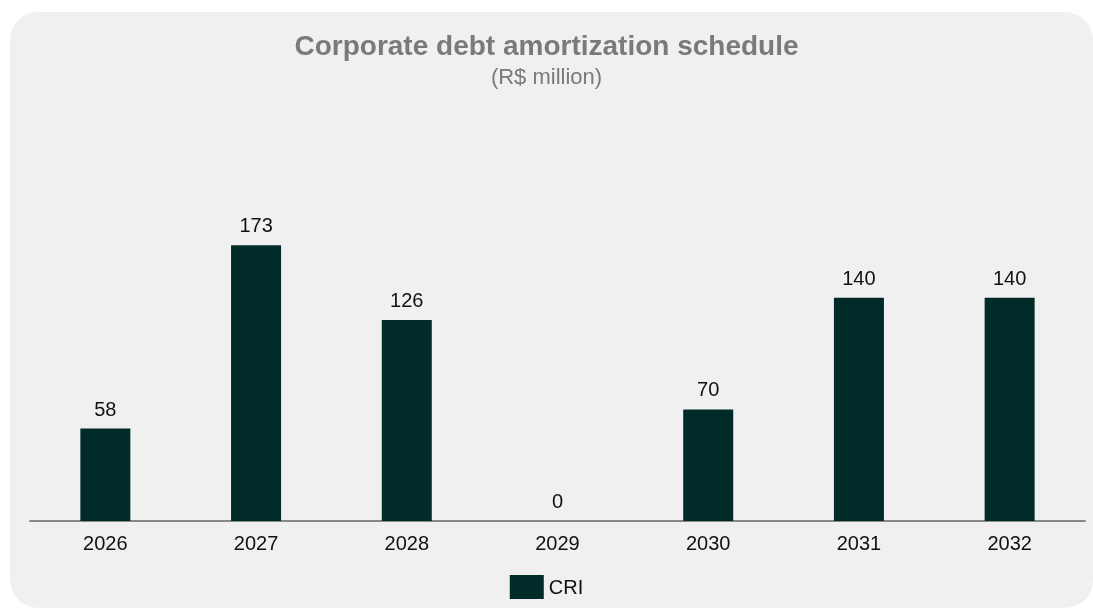  I want to click on data-label: 58, so click(105, 408).